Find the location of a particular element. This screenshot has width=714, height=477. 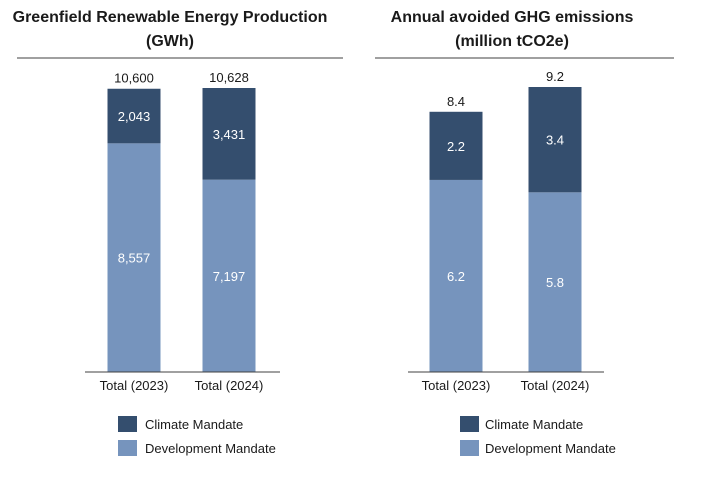

category-label-ghg-1: Total (2024) is located at coordinates (555, 385).